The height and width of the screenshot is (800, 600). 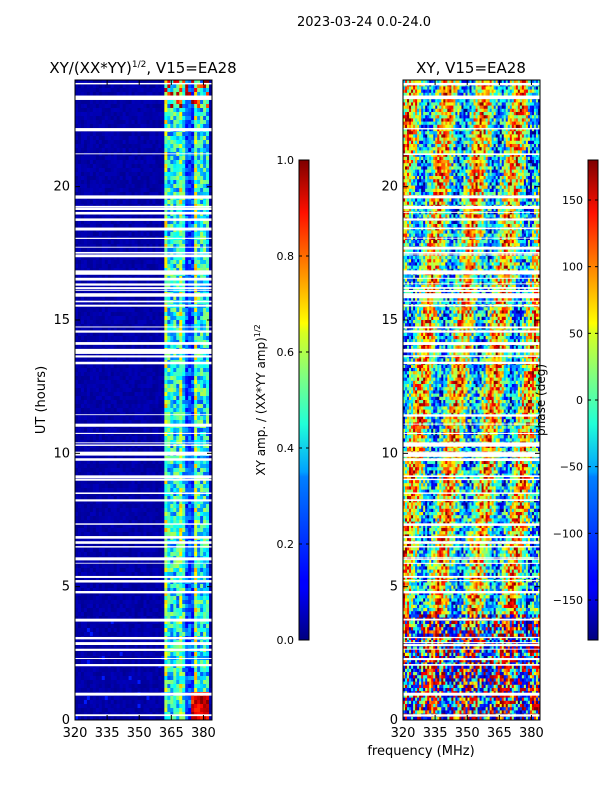 I want to click on colorbar-tick-label: 0.2, so click(x=286, y=544).